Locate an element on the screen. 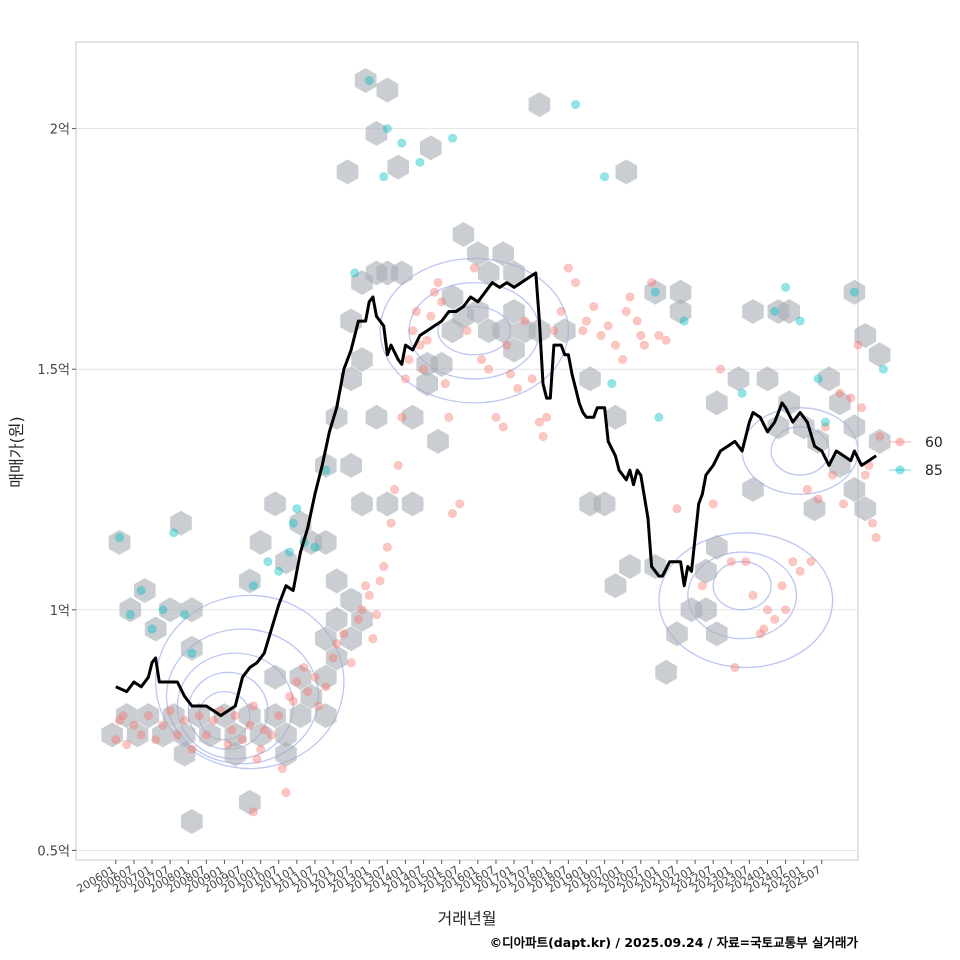 The image size is (960, 960). legend-key-point is located at coordinates (900, 442).